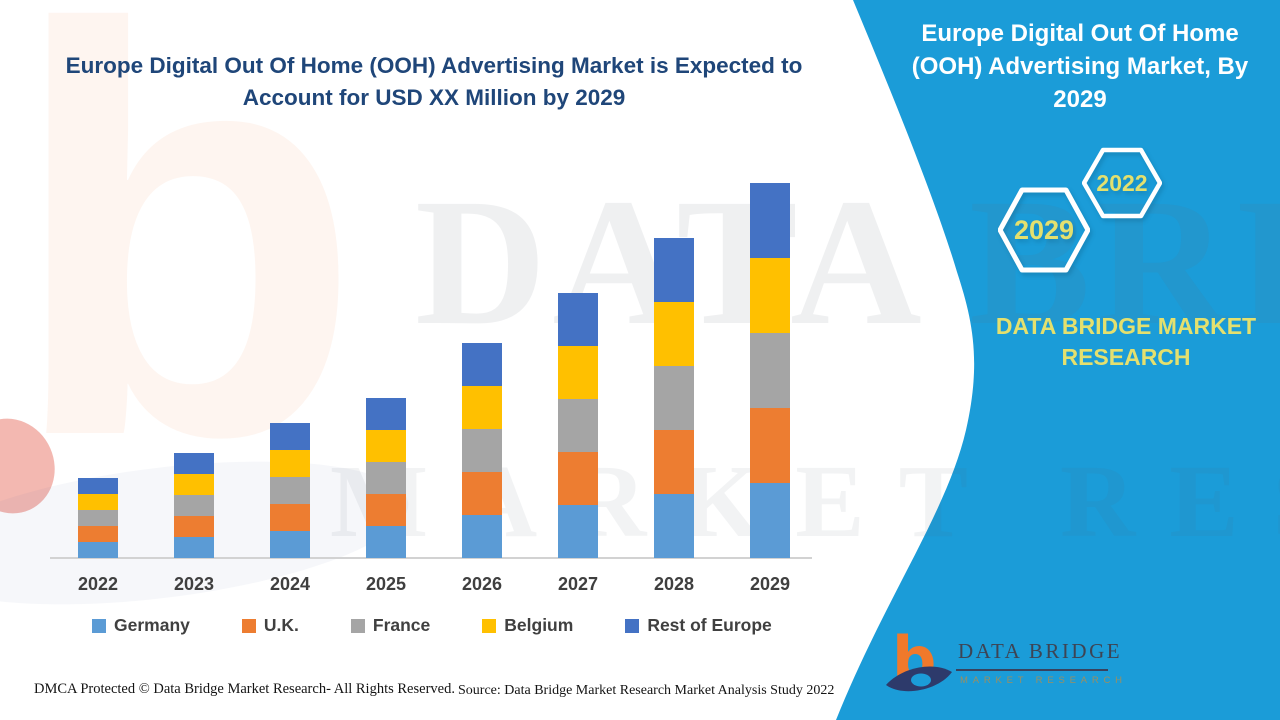  What do you see at coordinates (401, 625) in the screenshot?
I see `legend-label-france: France` at bounding box center [401, 625].